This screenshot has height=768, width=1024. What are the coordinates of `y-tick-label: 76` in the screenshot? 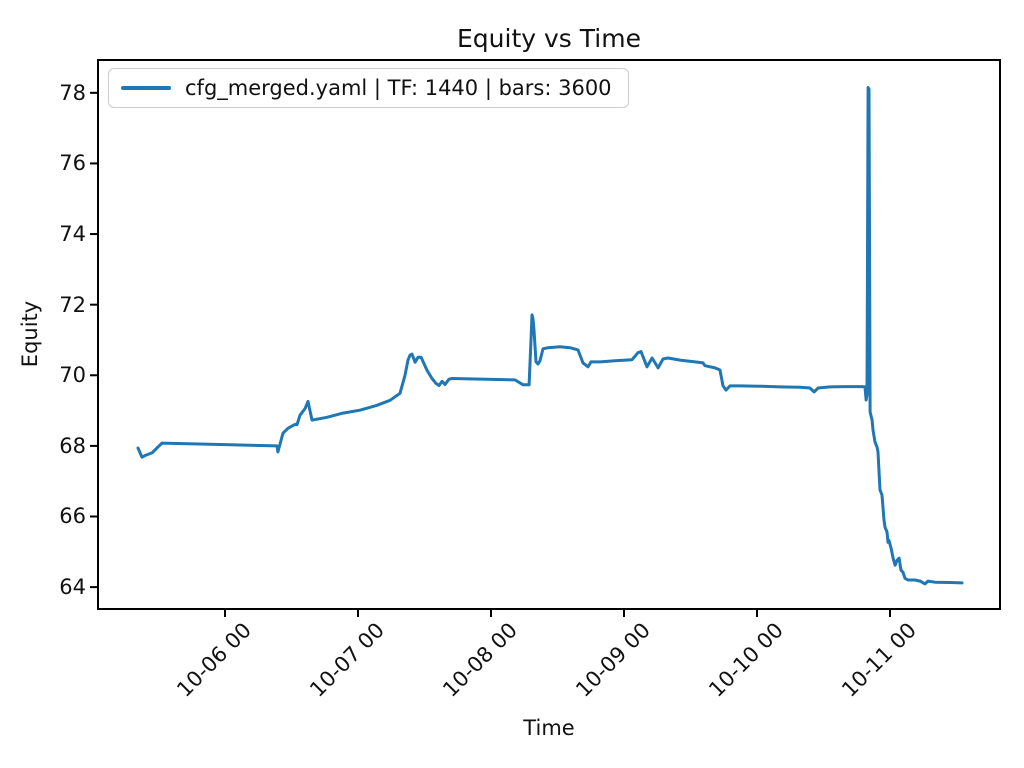 It's located at (72, 163).